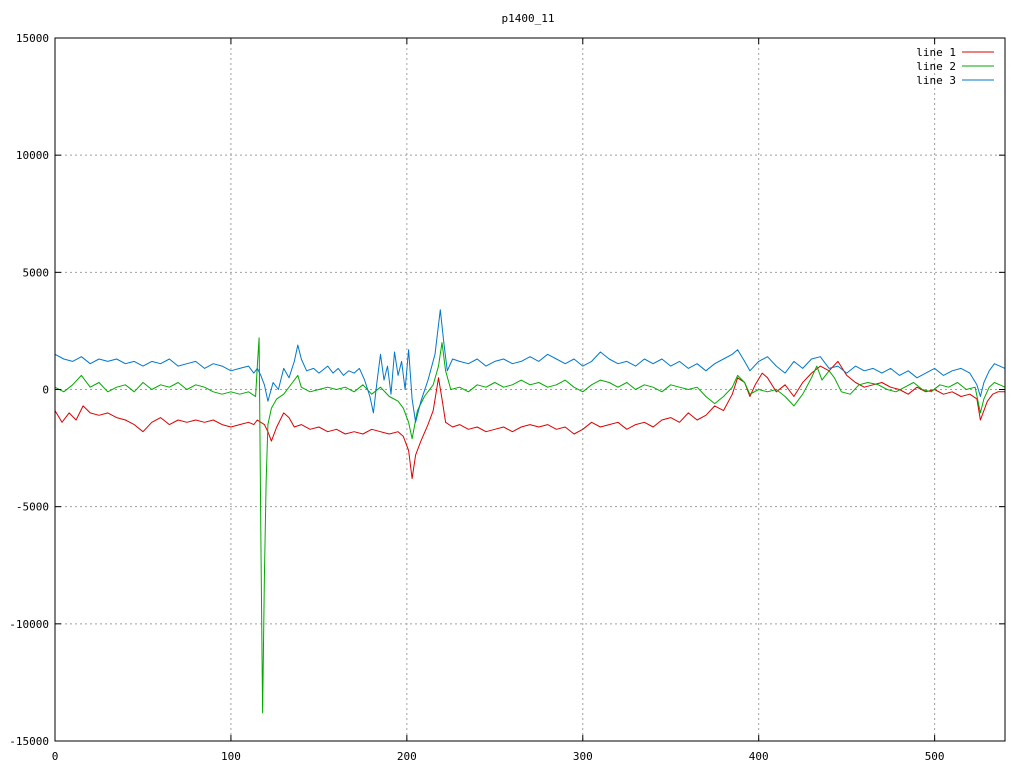 The width and height of the screenshot is (1024, 768). I want to click on x-tick-label: 300, so click(583, 756).